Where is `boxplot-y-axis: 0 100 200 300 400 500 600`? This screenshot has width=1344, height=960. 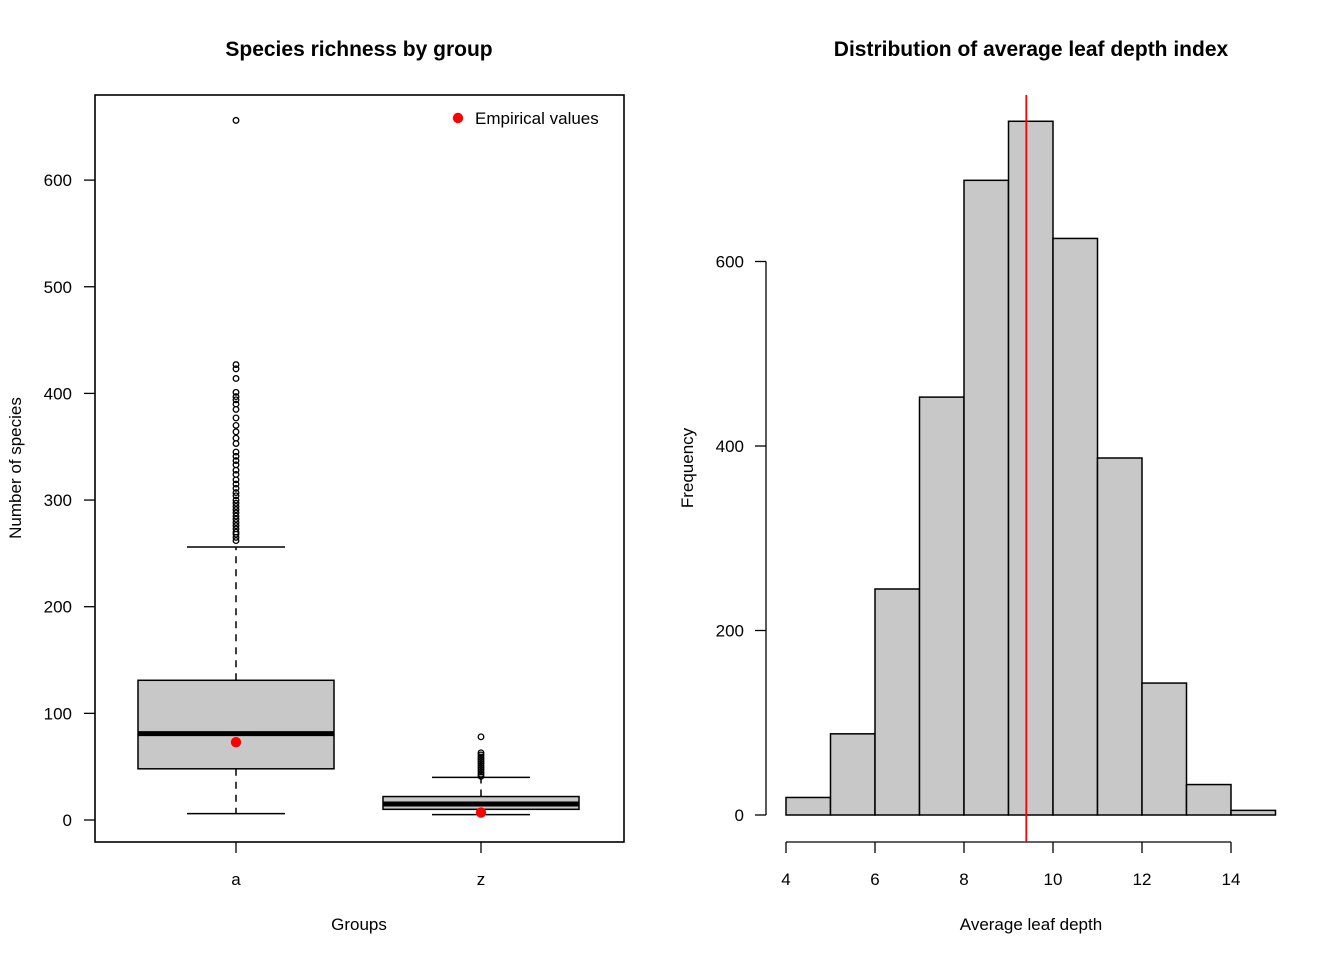 boxplot-y-axis: 0 100 200 300 400 500 600 is located at coordinates (69, 500).